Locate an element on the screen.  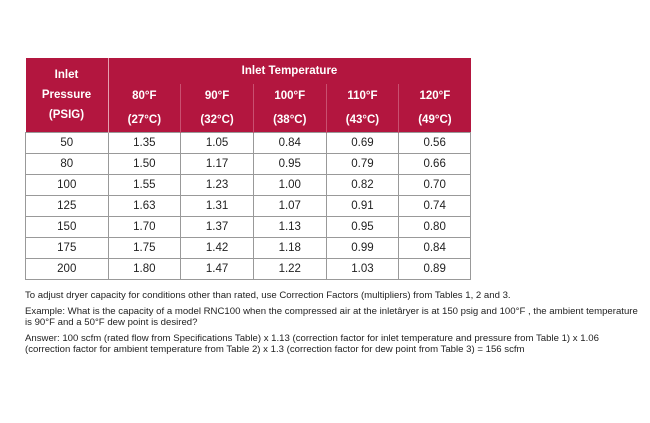
temp-c-header: (32°C) is located at coordinates (217, 120).